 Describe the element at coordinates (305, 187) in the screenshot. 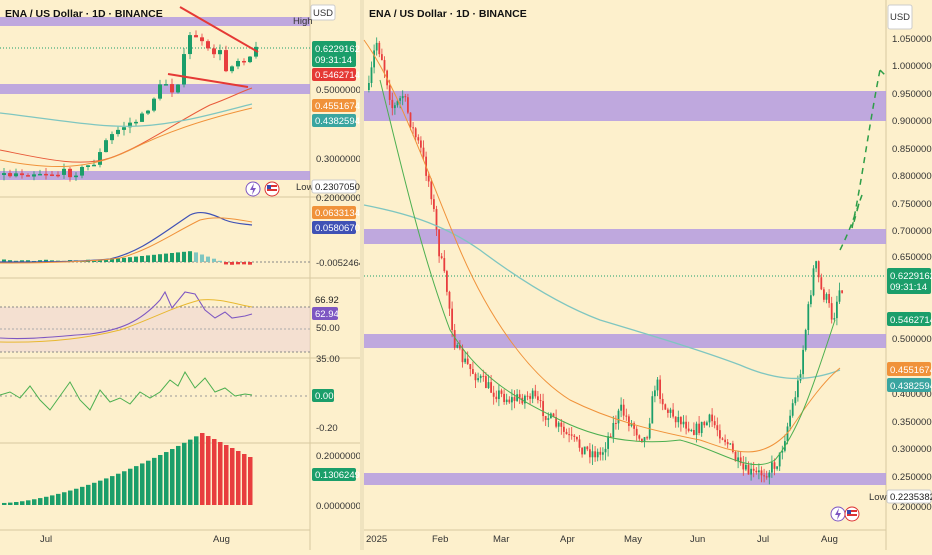

I see `left-low-label: Low` at that location.